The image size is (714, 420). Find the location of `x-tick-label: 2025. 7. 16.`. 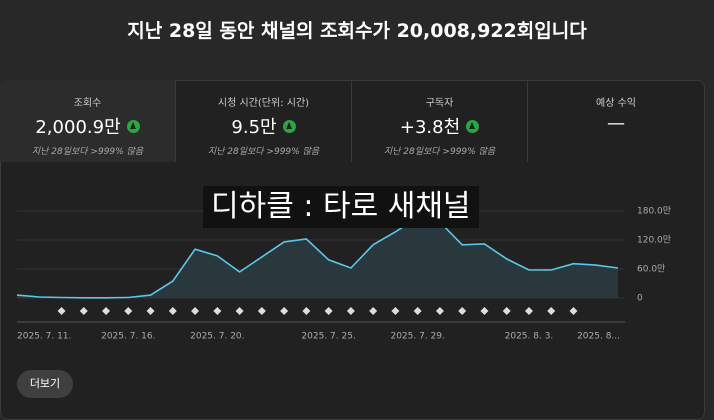

x-tick-label: 2025. 7. 16. is located at coordinates (128, 337).